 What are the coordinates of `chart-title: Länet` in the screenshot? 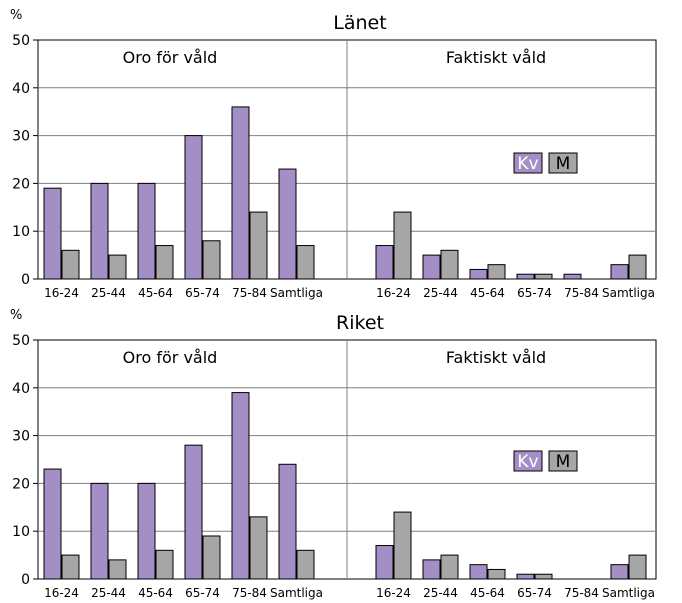 It's located at (359, 23).